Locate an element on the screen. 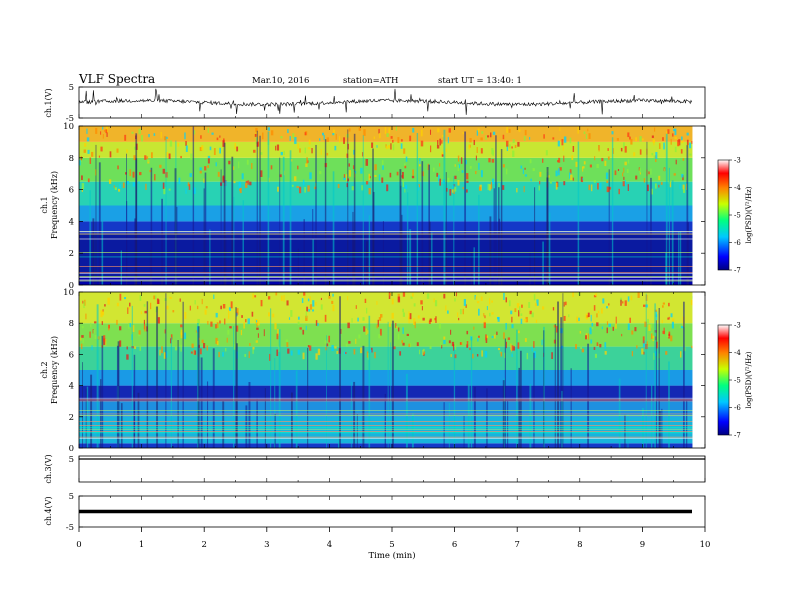 Image resolution: width=792 pixels, height=612 pixels. ch3-ylabel: ch.3(V) is located at coordinates (48, 468).